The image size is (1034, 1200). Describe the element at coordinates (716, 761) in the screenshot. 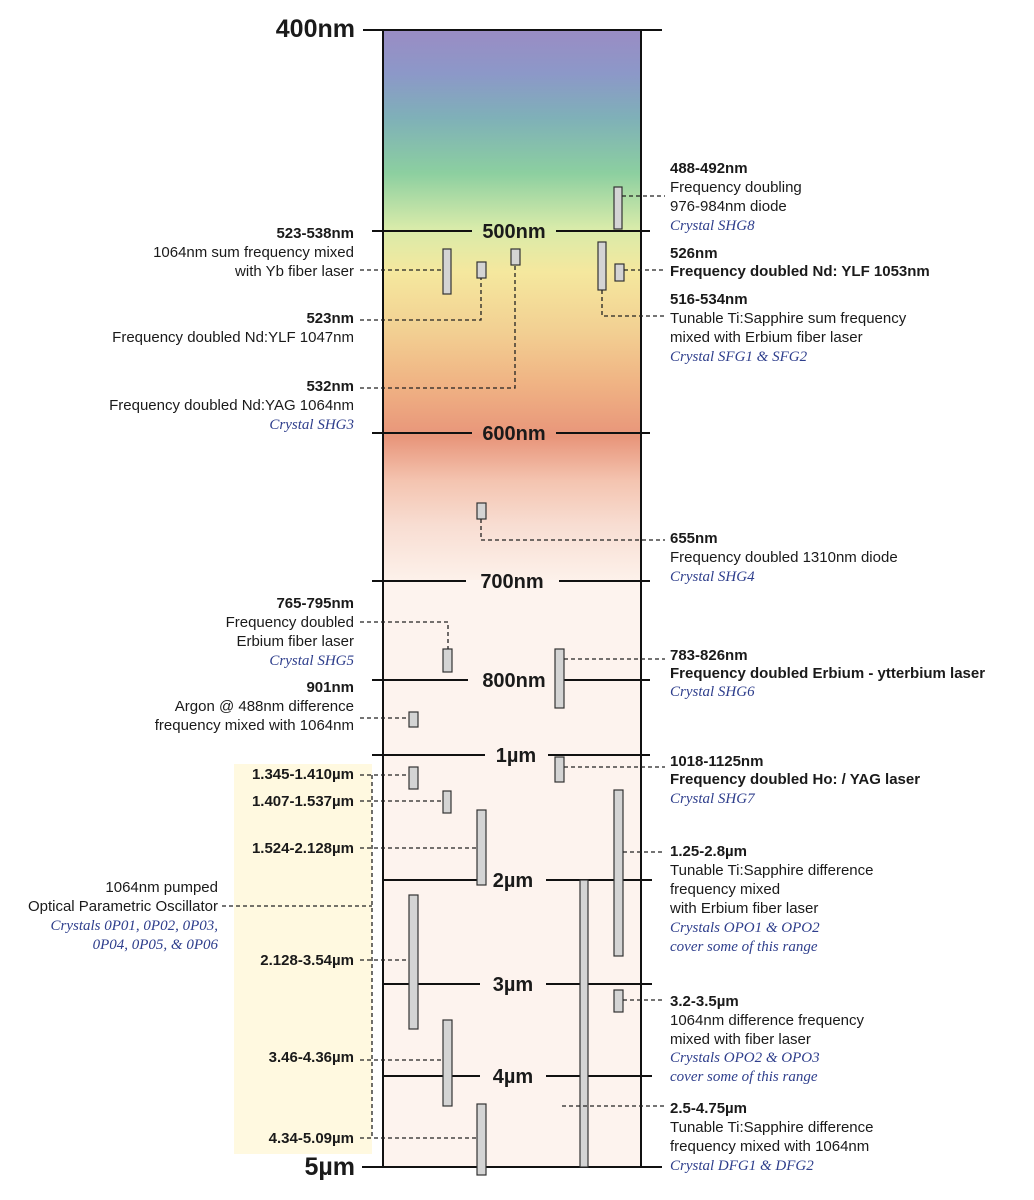

I see `label-1018-1125nm-range: 1018-1125nm` at that location.